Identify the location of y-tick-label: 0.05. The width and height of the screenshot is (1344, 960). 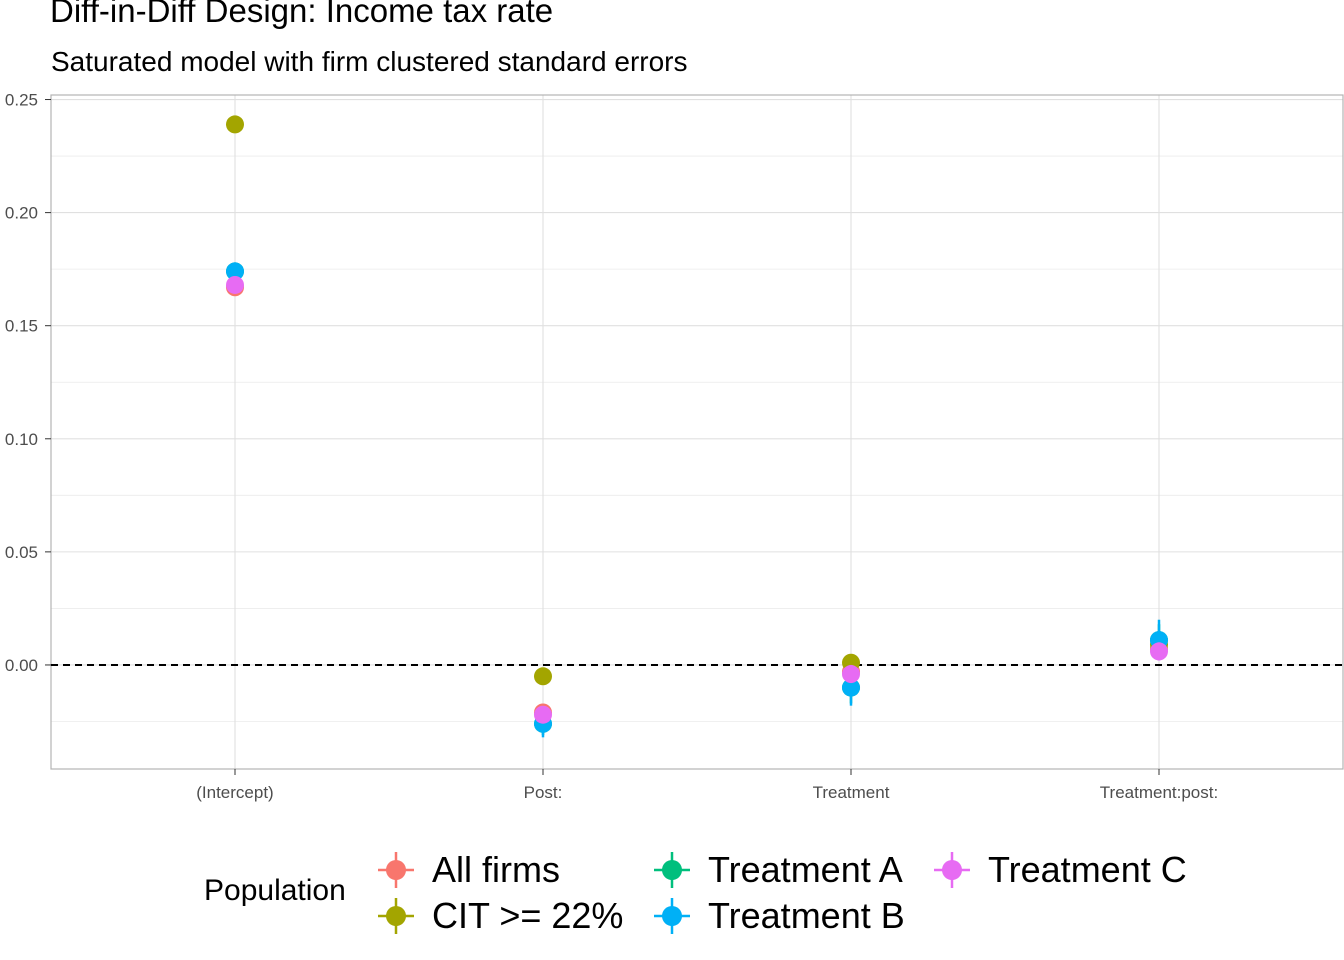
(21, 552).